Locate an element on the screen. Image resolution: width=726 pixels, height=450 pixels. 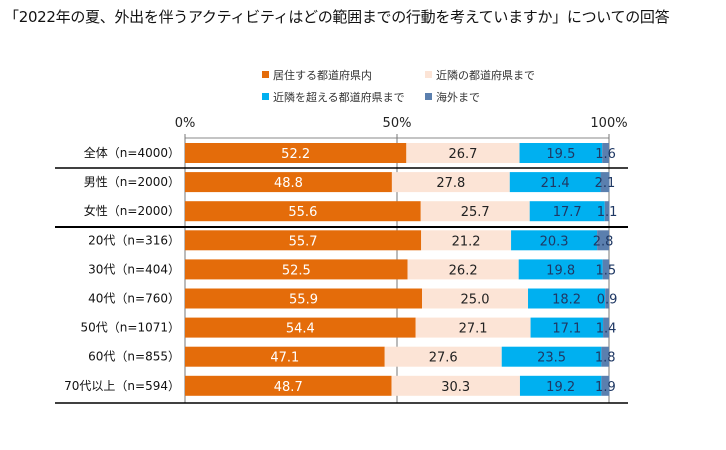
x-tick-label: 100% is located at coordinates (608, 123).